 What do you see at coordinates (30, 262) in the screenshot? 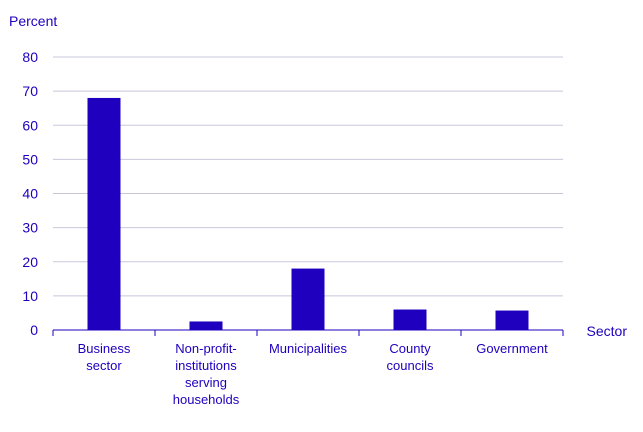
I see `y-tick-label: 20` at bounding box center [30, 262].